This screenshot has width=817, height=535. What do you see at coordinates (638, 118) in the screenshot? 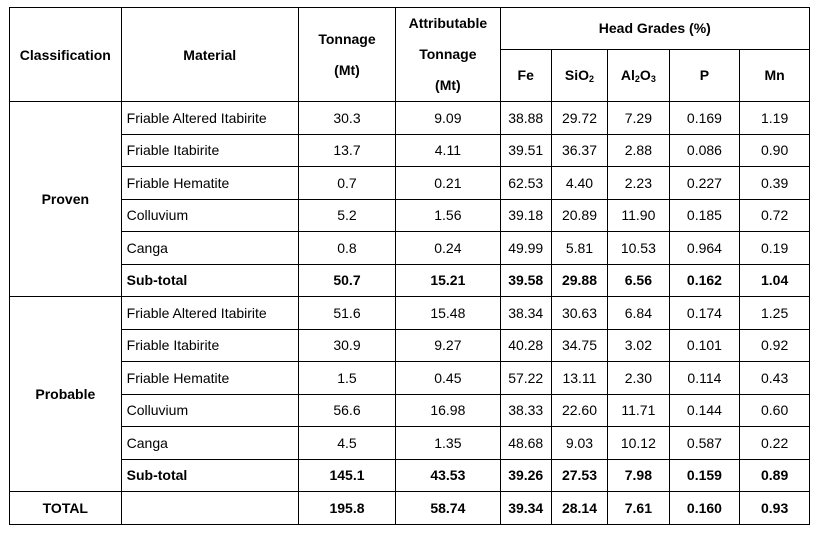
I see `cell-al2o3: 7.29` at bounding box center [638, 118].